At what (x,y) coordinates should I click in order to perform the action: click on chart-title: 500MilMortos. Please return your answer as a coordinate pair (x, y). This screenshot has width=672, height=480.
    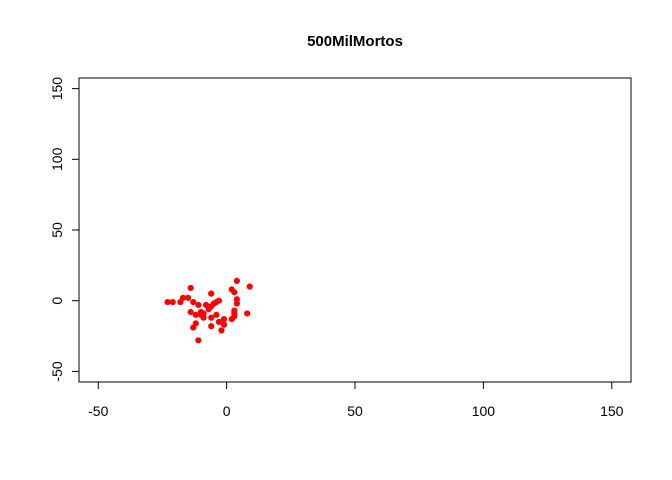
    Looking at the image, I should click on (355, 41).